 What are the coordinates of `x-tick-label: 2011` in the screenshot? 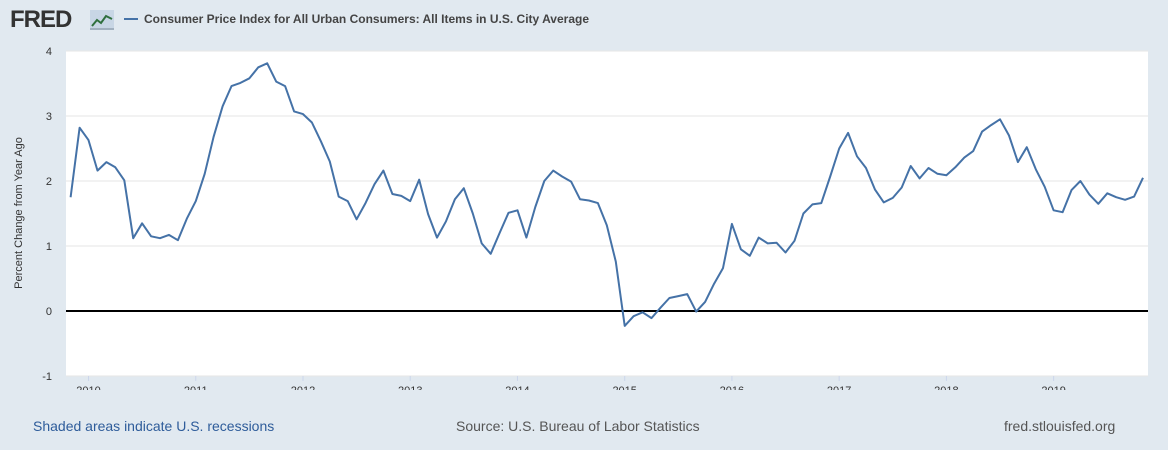 It's located at (196, 387).